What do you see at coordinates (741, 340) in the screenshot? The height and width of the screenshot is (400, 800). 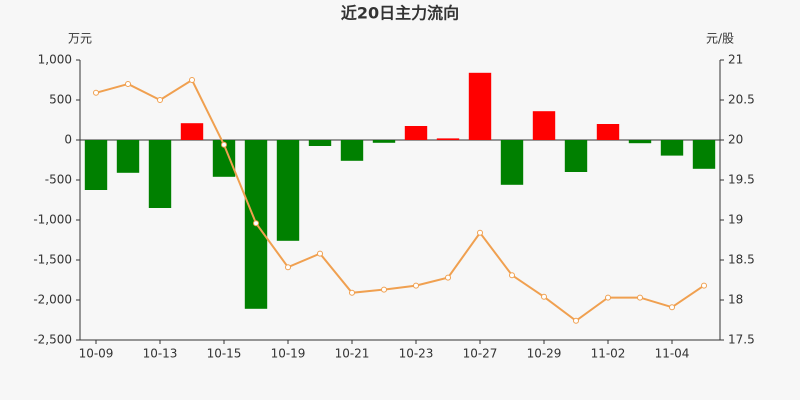 I see `y2-tick-label: 17.5` at bounding box center [741, 340].